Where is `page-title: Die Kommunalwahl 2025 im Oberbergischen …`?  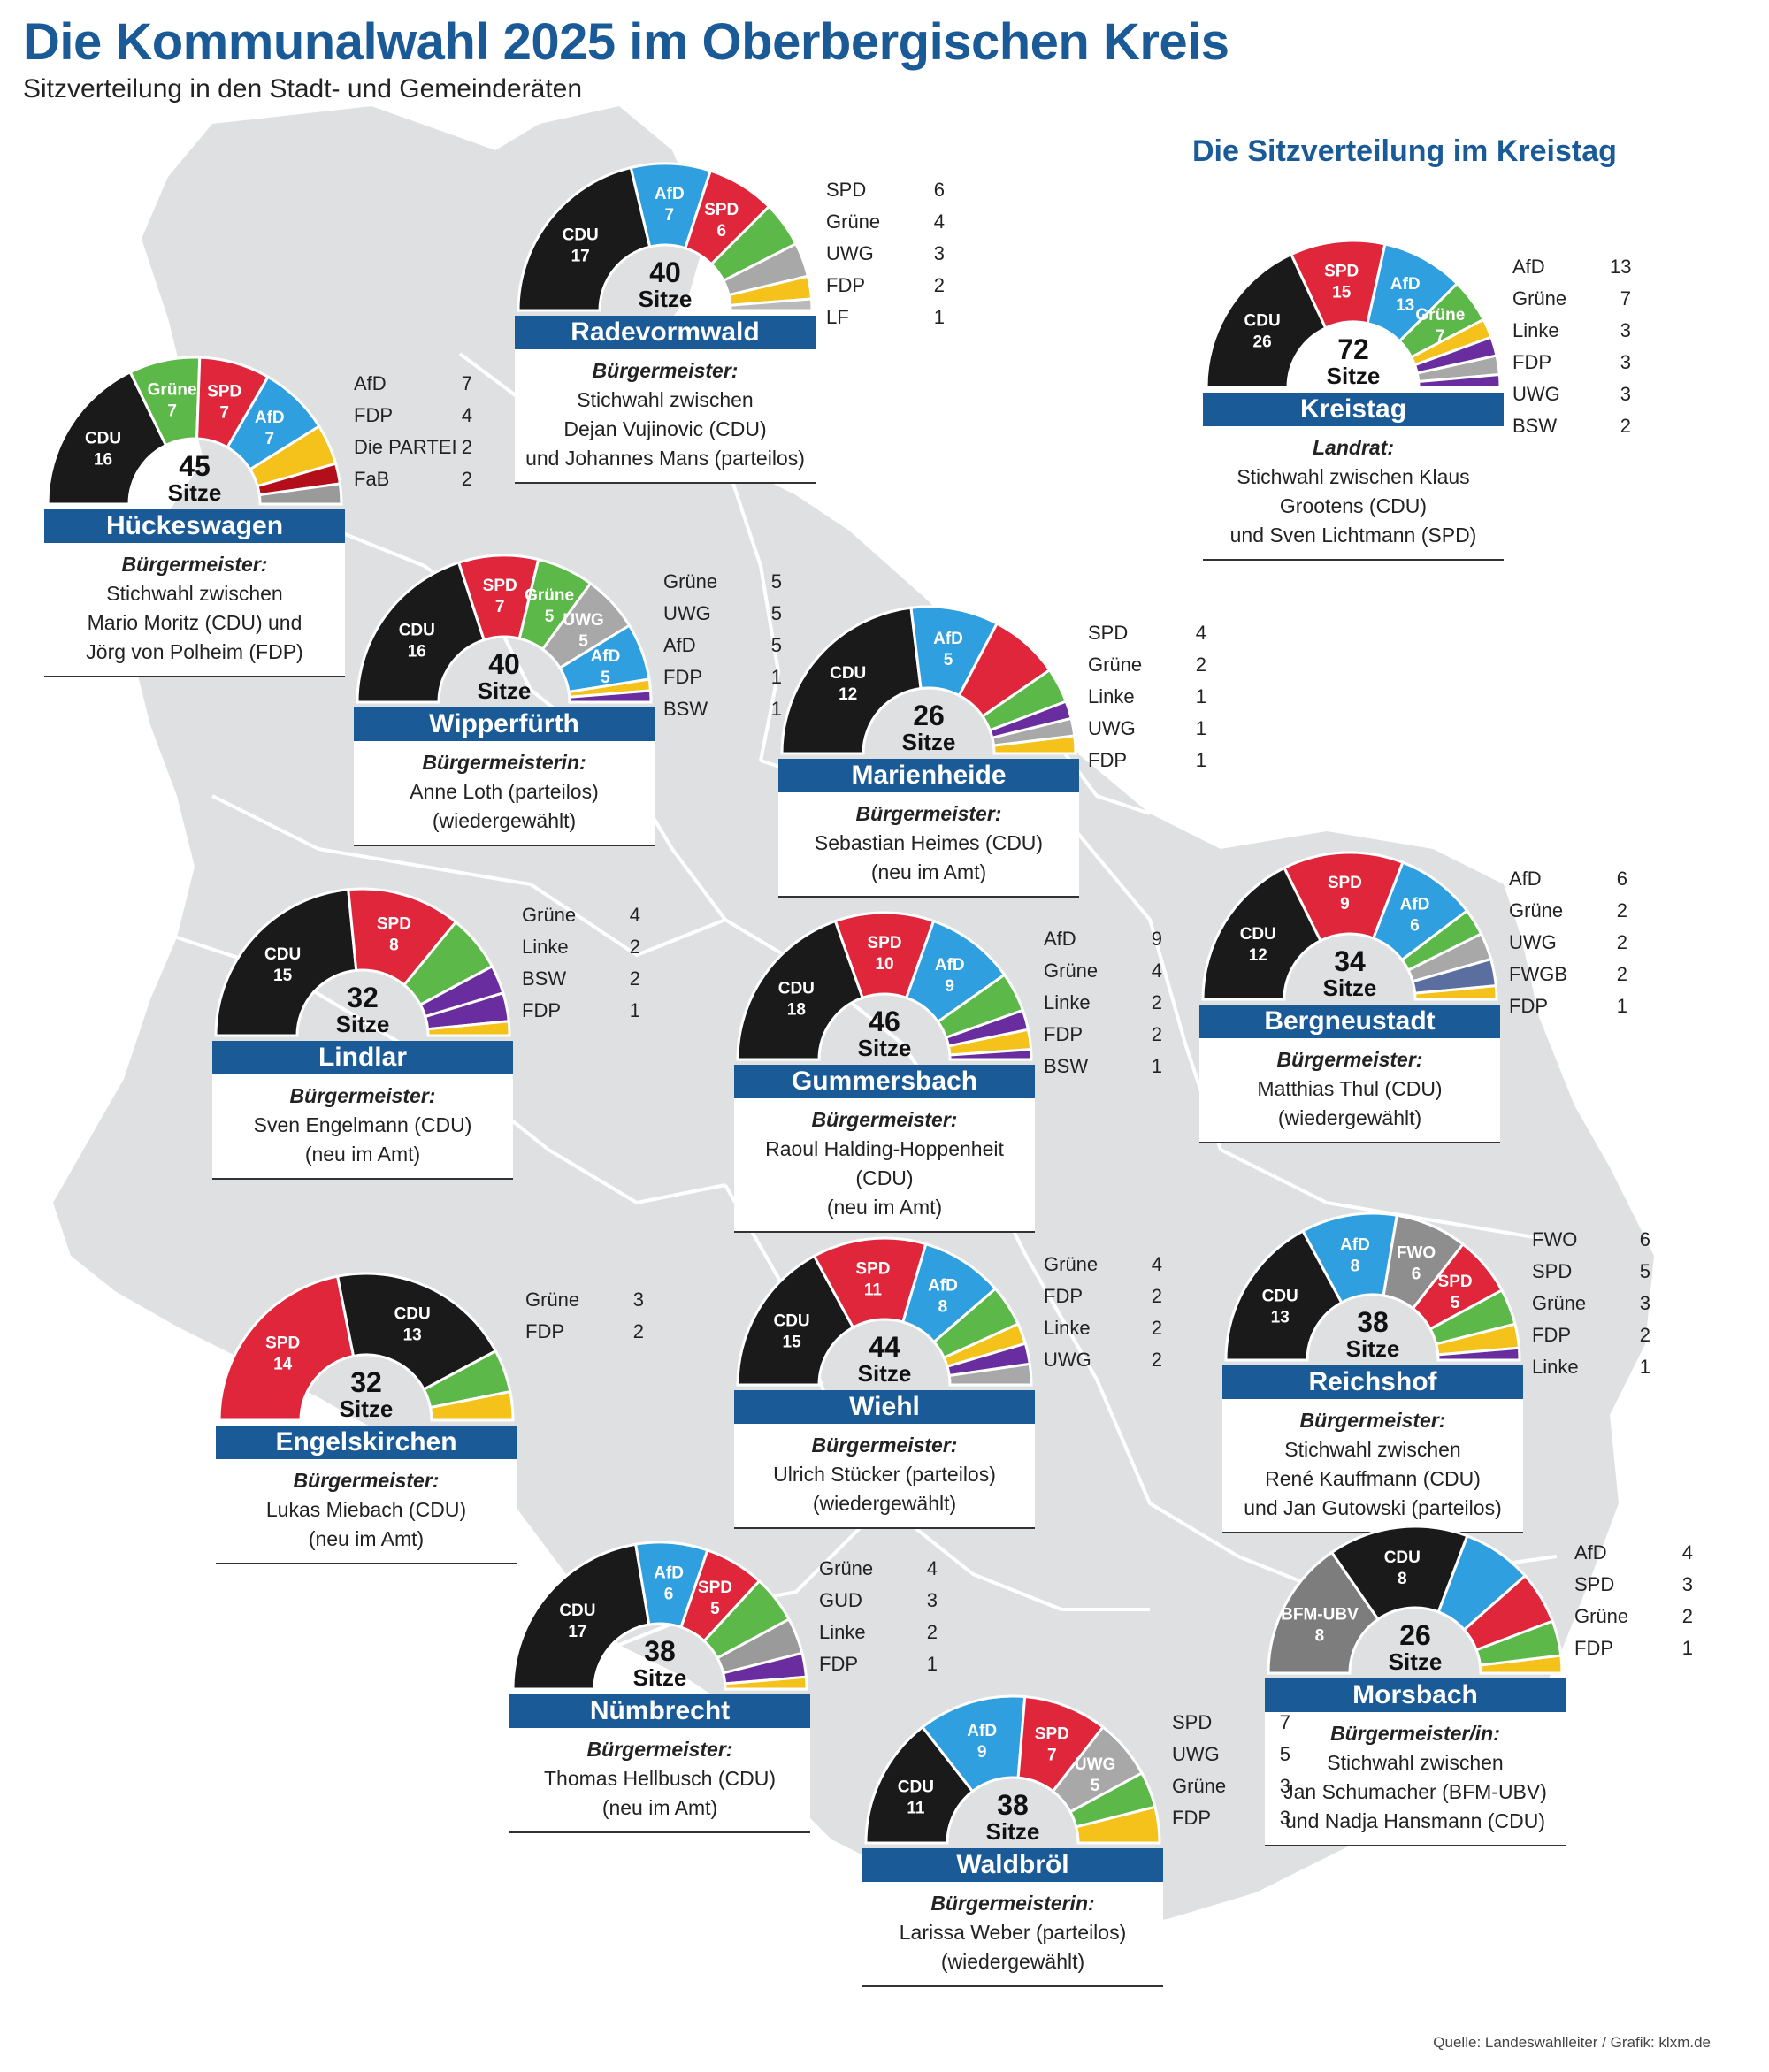 page-title: Die Kommunalwahl 2025 im Oberbergischen … is located at coordinates (626, 42).